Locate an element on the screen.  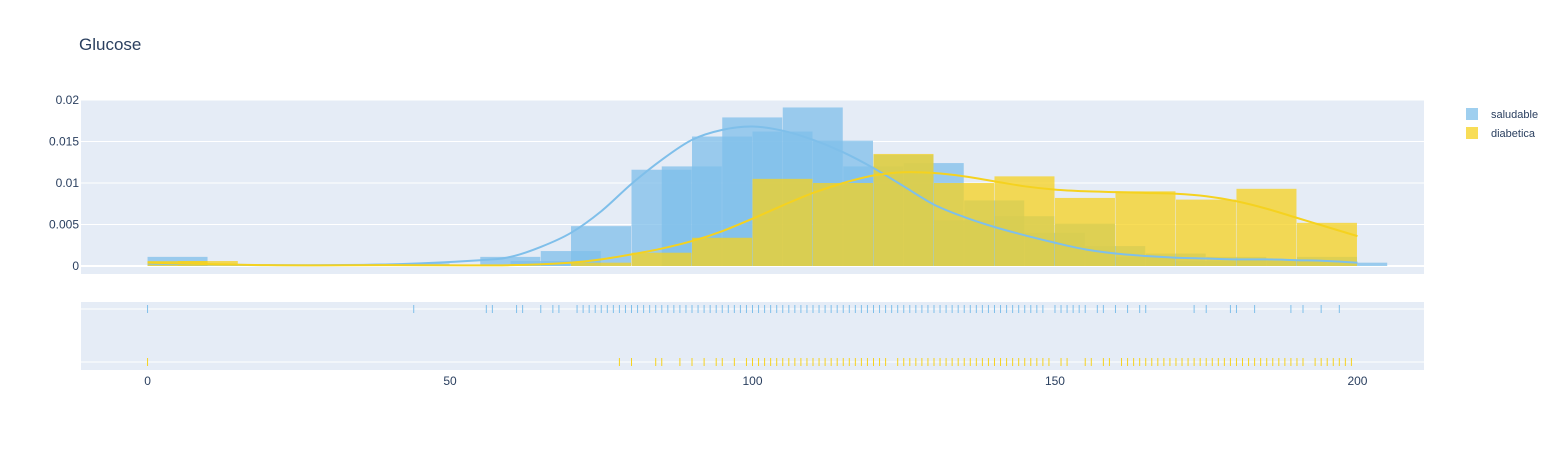
x-tick-label: 50 is located at coordinates (450, 381).